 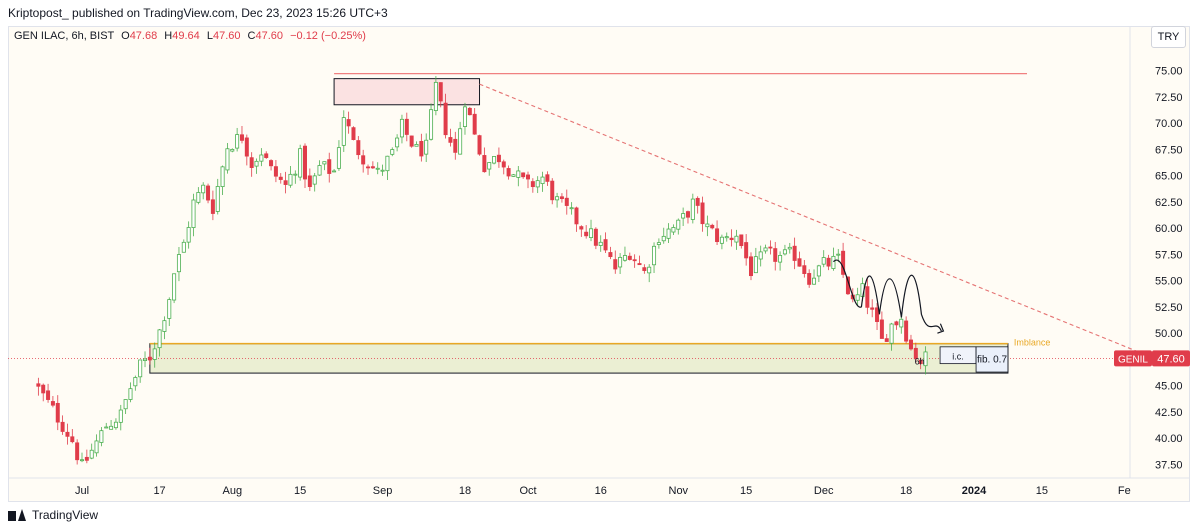 What do you see at coordinates (407, 92) in the screenshot?
I see `supply-box` at bounding box center [407, 92].